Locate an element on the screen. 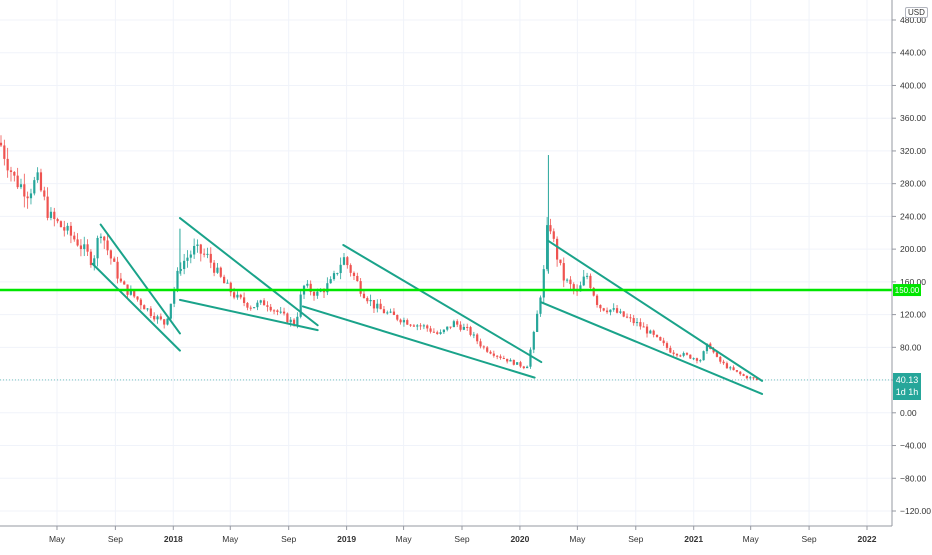  price-tick-label: −80.00 is located at coordinates (913, 478).